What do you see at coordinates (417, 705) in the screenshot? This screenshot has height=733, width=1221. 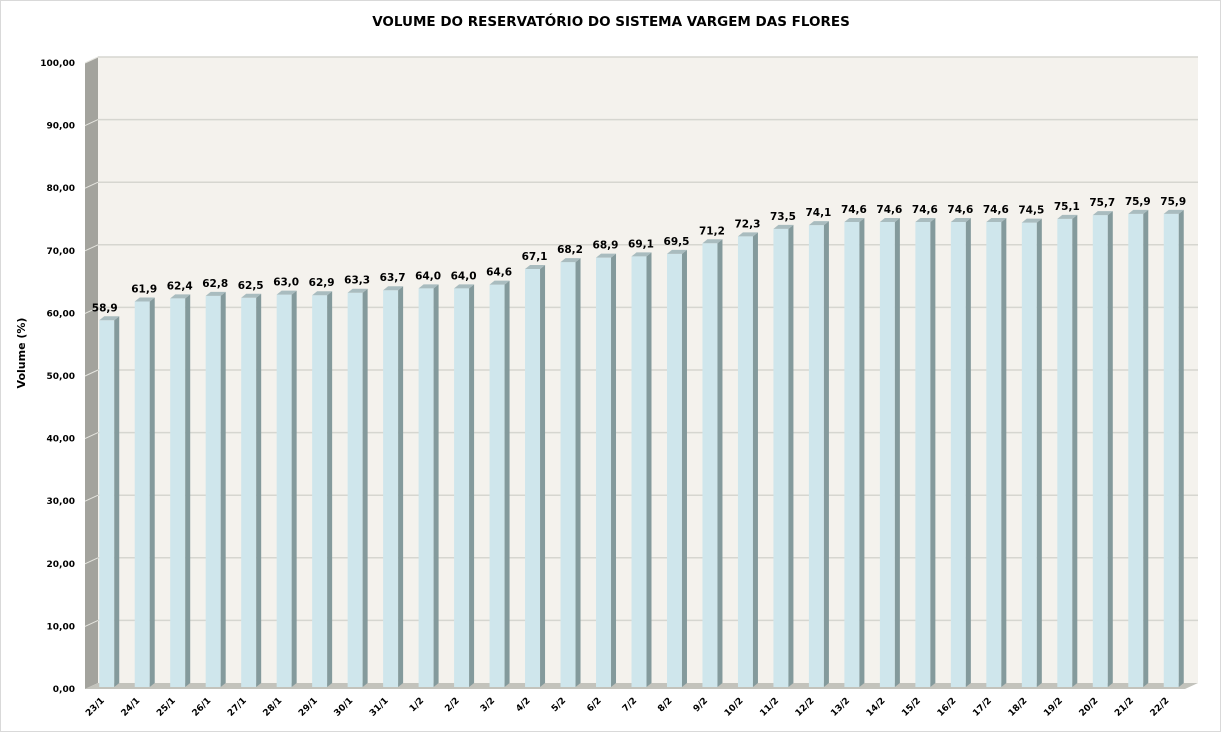 I see `x-tick-label: 1/2` at bounding box center [417, 705].